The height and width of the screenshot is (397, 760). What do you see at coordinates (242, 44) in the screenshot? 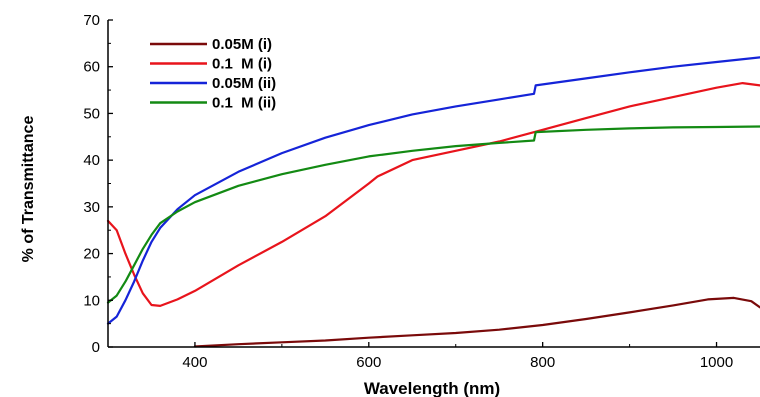
I see `legend-label-1: 0.05M (i)` at bounding box center [242, 44].